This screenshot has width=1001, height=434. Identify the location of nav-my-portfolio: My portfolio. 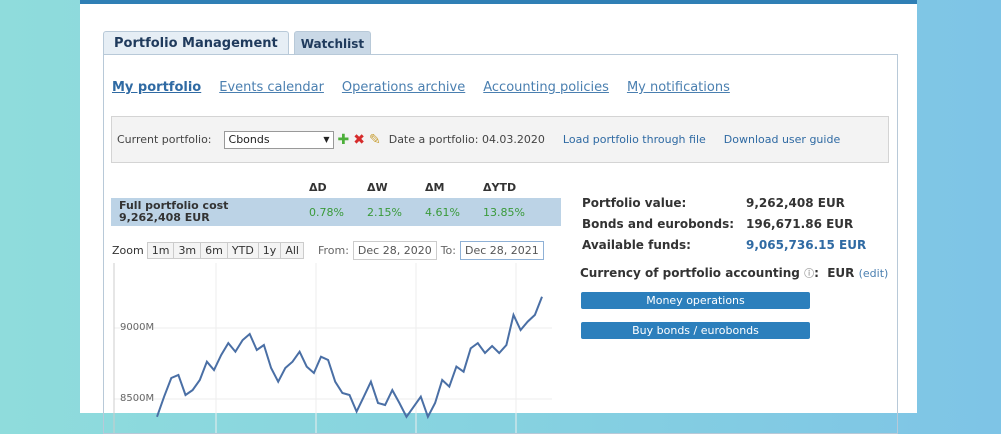
(157, 87).